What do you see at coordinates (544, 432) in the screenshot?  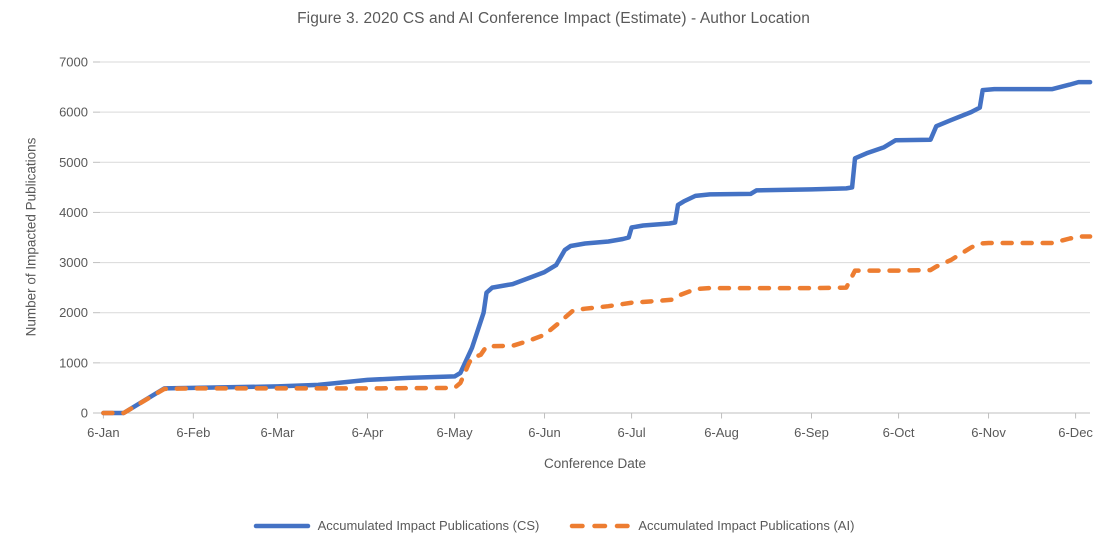 I see `x-tick-label: 6-Jun` at bounding box center [544, 432].